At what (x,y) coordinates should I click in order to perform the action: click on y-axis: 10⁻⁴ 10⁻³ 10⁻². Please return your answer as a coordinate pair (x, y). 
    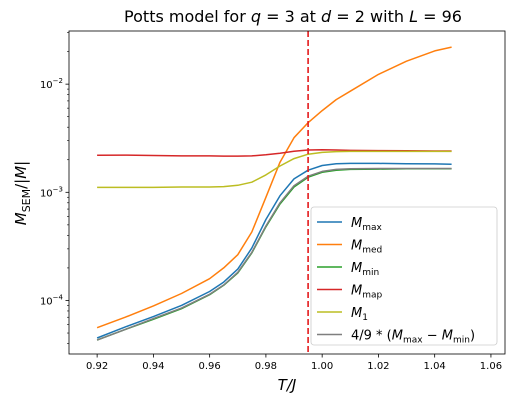
    Looking at the image, I should click on (54, 188).